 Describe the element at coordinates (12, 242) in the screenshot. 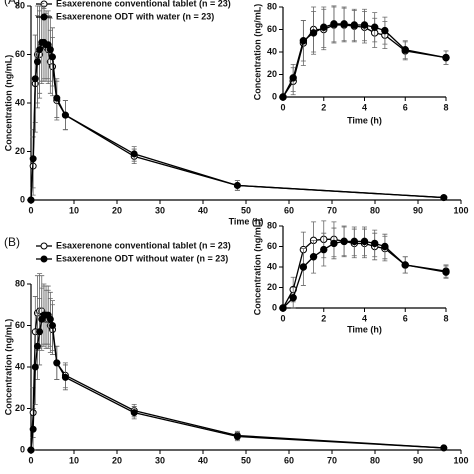

I see `panel-label: (B)` at that location.